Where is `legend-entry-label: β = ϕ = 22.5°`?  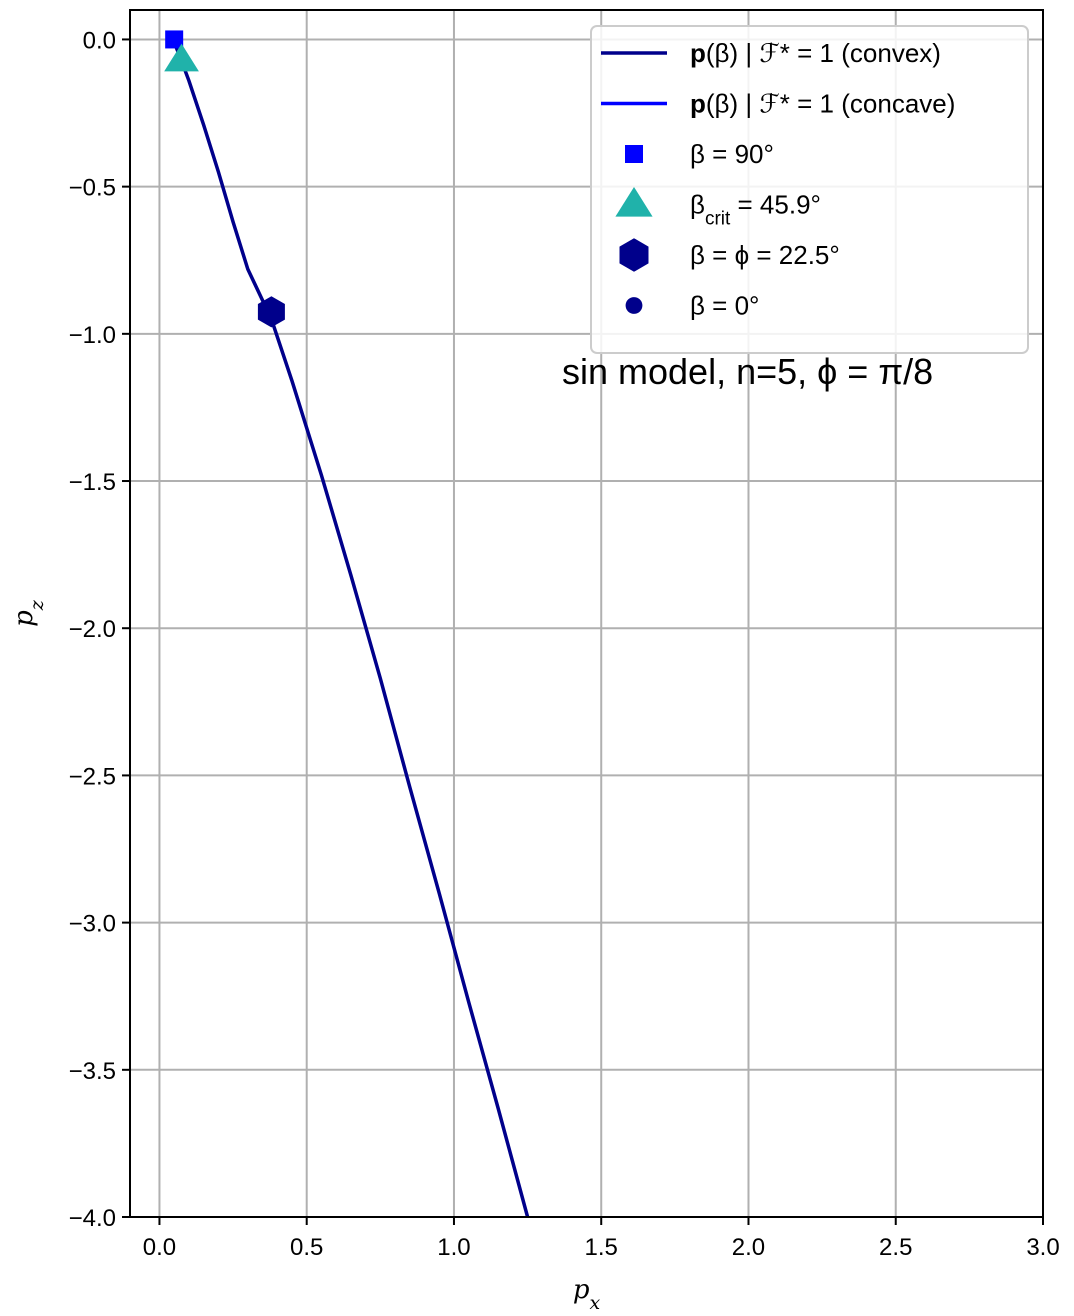 legend-entry-label: β = ϕ = 22.5° is located at coordinates (765, 255).